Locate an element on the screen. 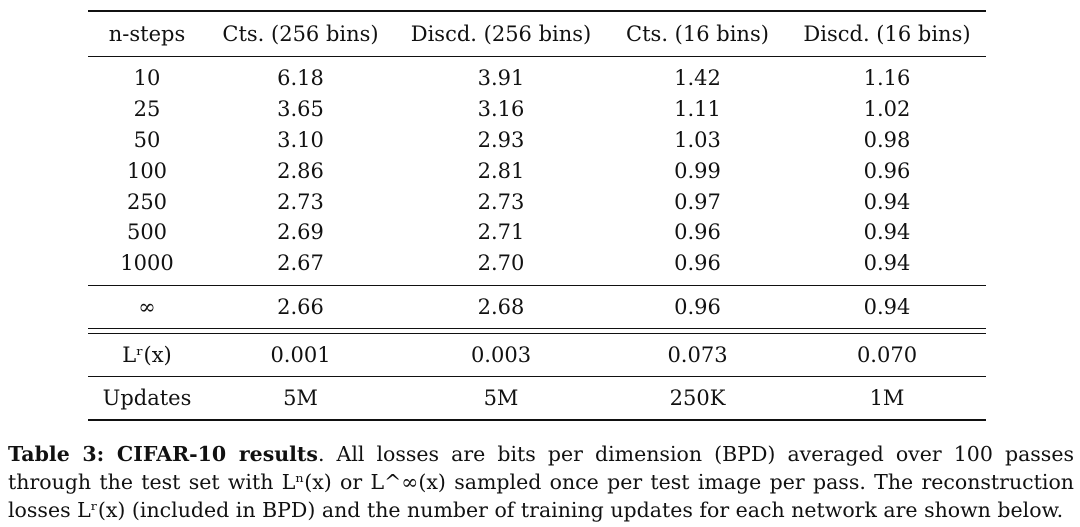  table-row: 100 2.86 2.81 0.99 0.96 is located at coordinates (537, 170).